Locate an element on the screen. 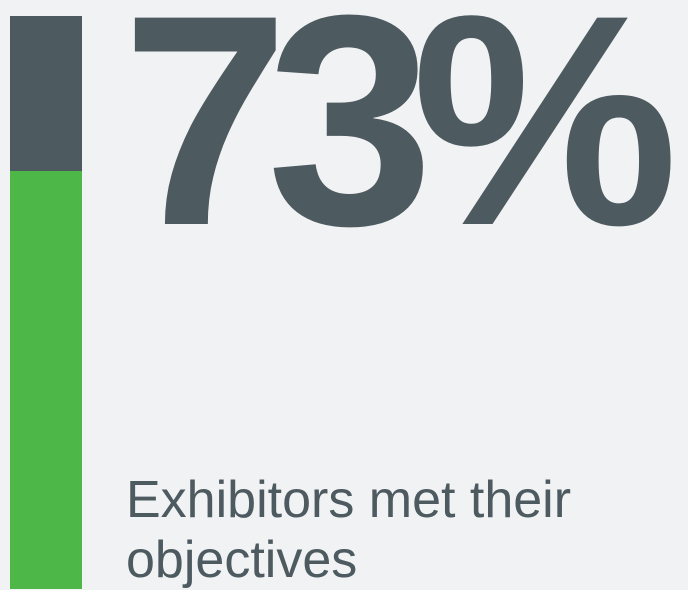 The image size is (688, 590). stat-caption: Exhibitors met their objectives is located at coordinates (349, 530).